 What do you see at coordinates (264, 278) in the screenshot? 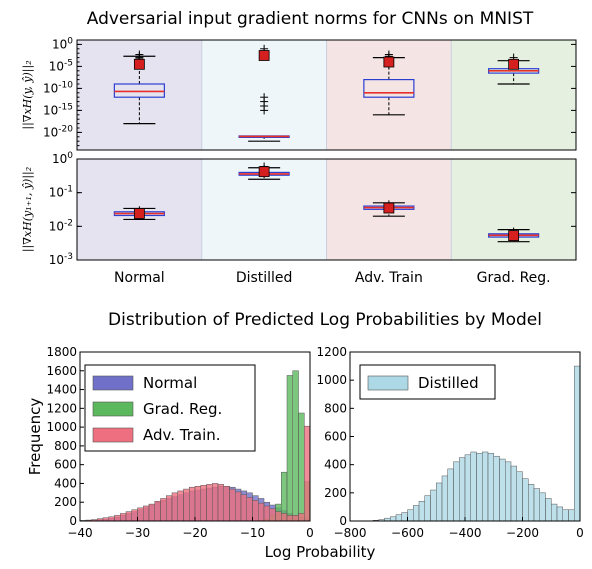
I see `category-label: Distilled` at bounding box center [264, 278].